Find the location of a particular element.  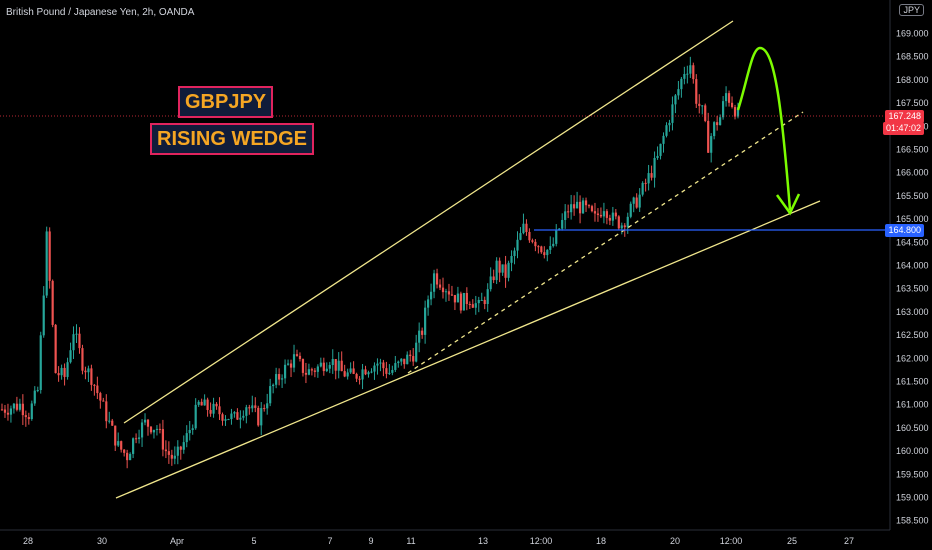

time-tick-label: 20 is located at coordinates (675, 541).